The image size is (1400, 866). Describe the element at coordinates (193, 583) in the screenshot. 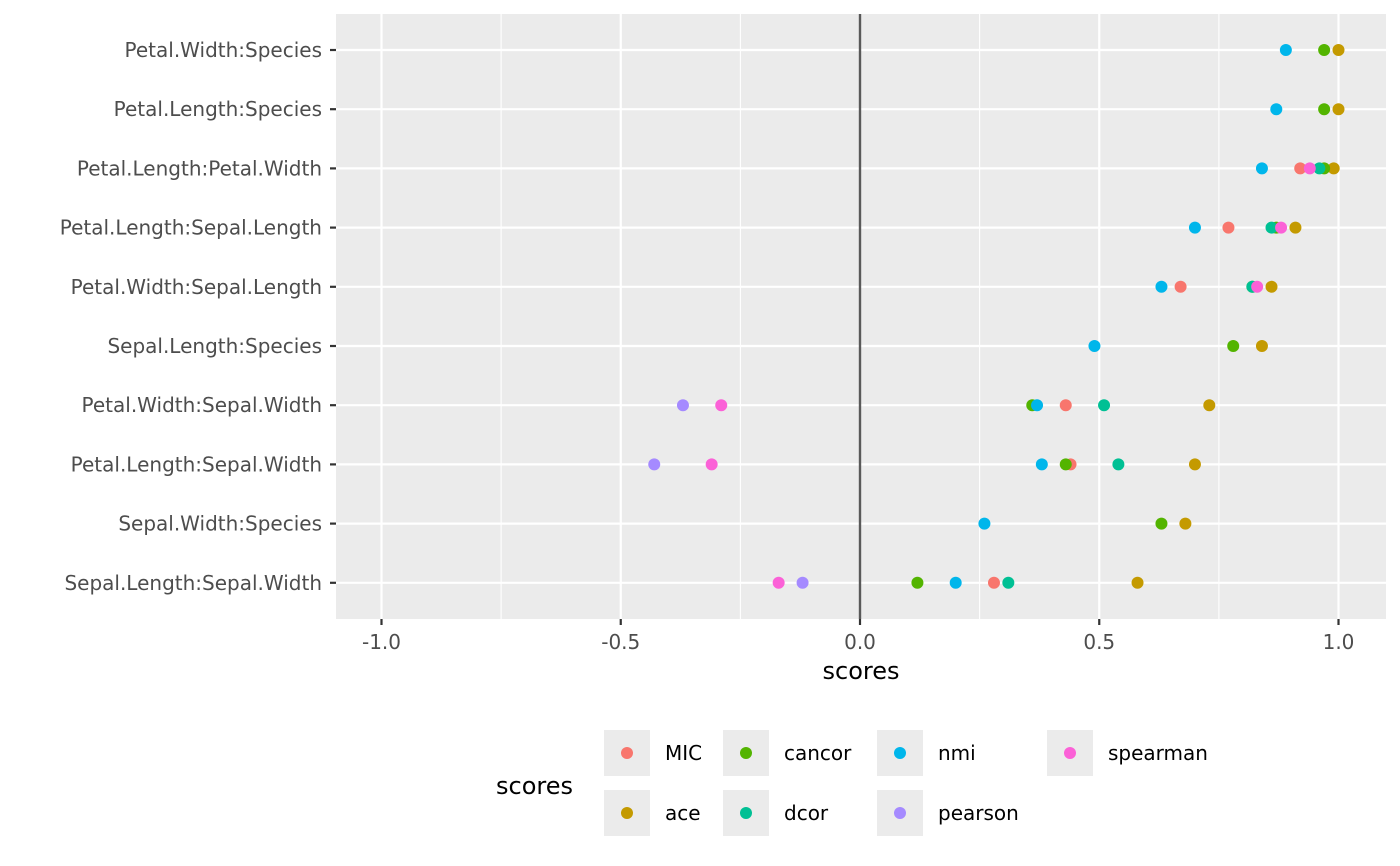

I see `y-tick-label: Sepal.Length:Sepal.Width` at that location.